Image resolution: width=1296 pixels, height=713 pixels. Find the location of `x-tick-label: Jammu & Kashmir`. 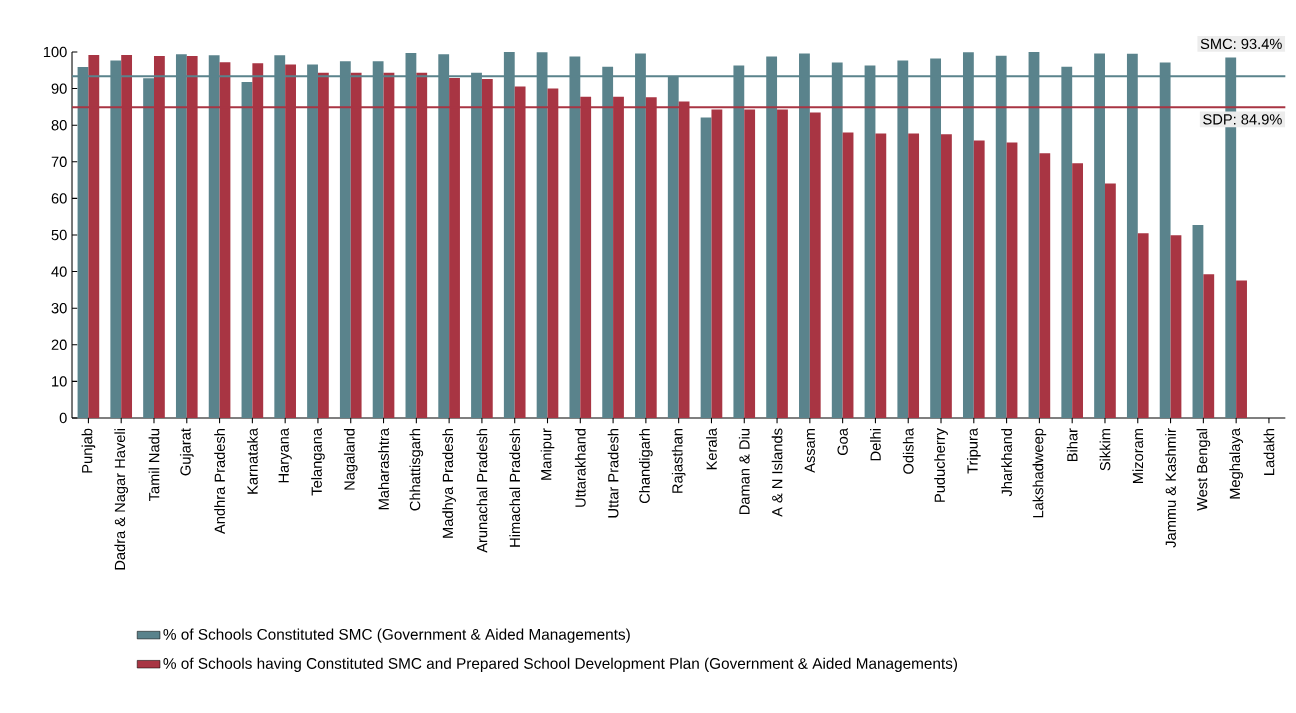

x-tick-label: Jammu & Kashmir is located at coordinates (1170, 488).